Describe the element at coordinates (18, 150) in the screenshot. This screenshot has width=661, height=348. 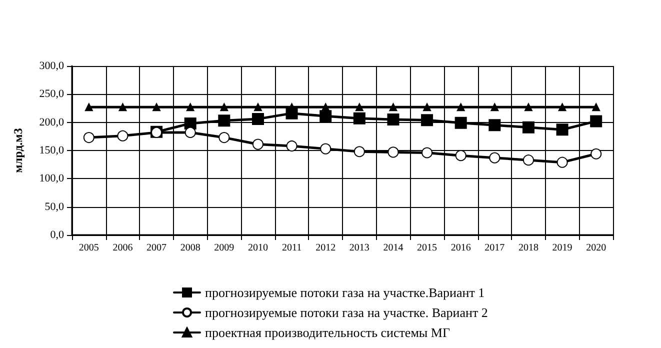
I see `y-axis-title: млрд.м3` at that location.